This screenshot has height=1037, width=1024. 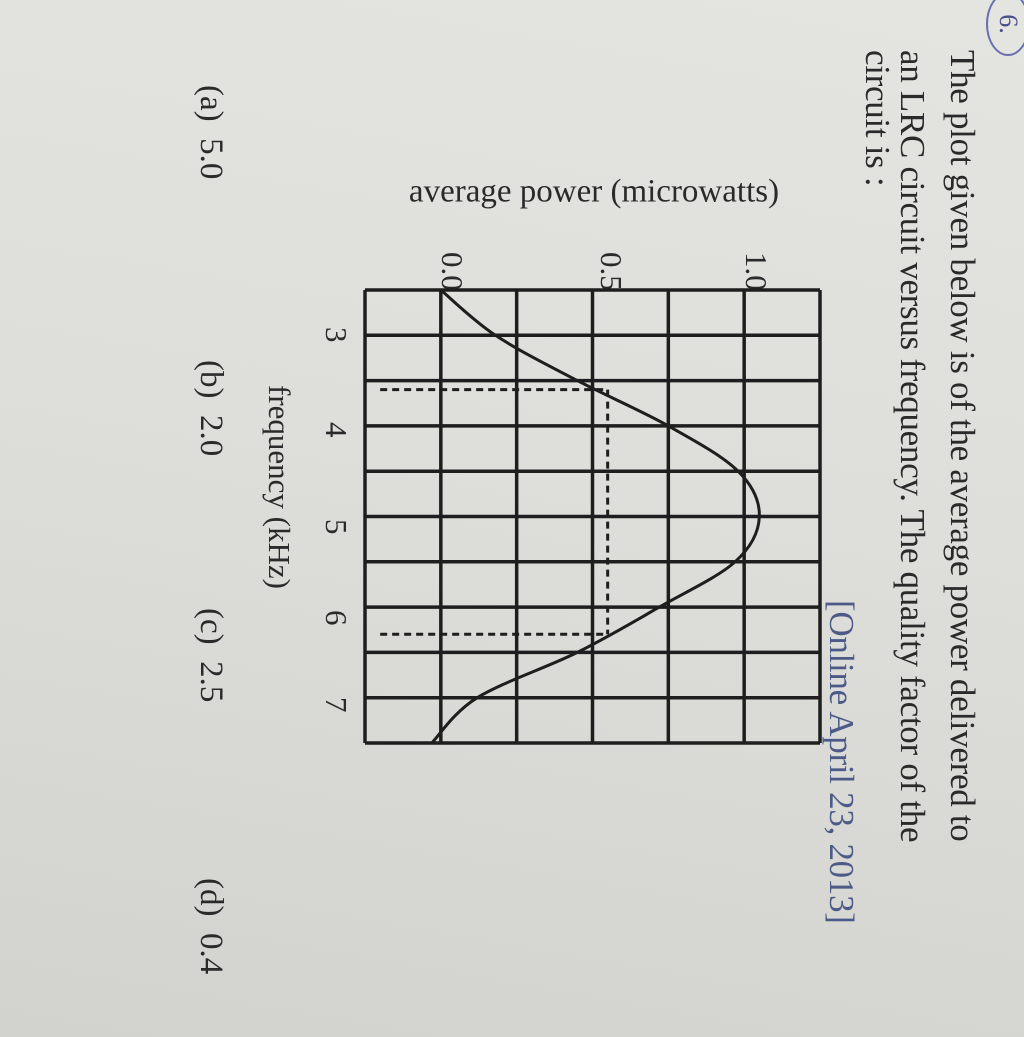 What do you see at coordinates (210, 926) in the screenshot?
I see `option-d: (d) 0.4` at bounding box center [210, 926].